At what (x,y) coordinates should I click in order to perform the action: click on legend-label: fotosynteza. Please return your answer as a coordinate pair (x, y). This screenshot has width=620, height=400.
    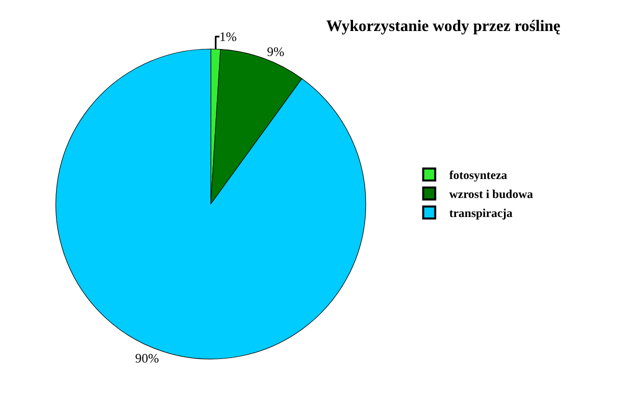
    Looking at the image, I should click on (478, 175).